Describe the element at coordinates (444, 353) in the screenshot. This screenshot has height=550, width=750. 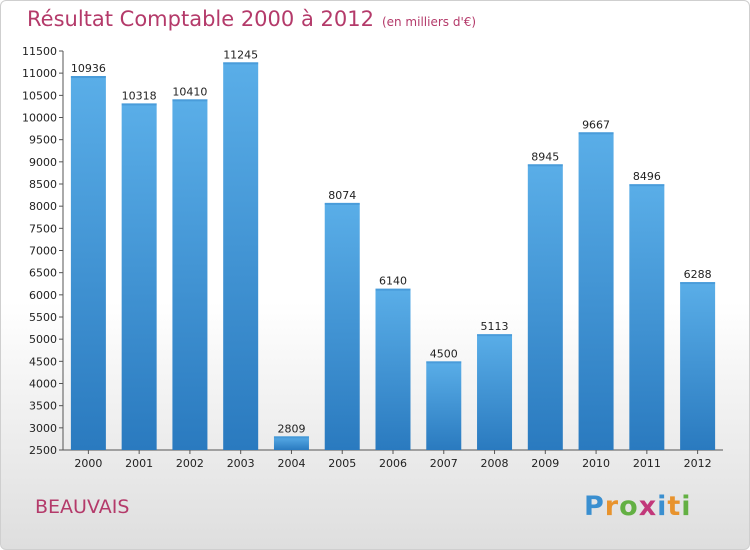
I see `bar-data-label: 4500` at that location.